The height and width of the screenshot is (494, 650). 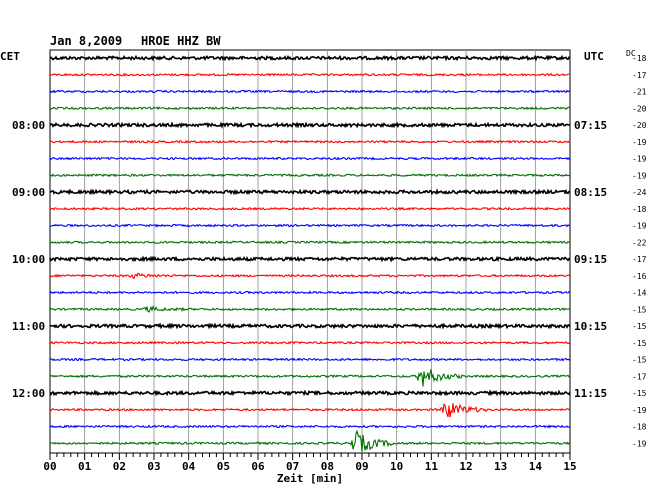 What do you see at coordinates (590, 393) in the screenshot?
I see `right-time-label: 11:15` at bounding box center [590, 393].